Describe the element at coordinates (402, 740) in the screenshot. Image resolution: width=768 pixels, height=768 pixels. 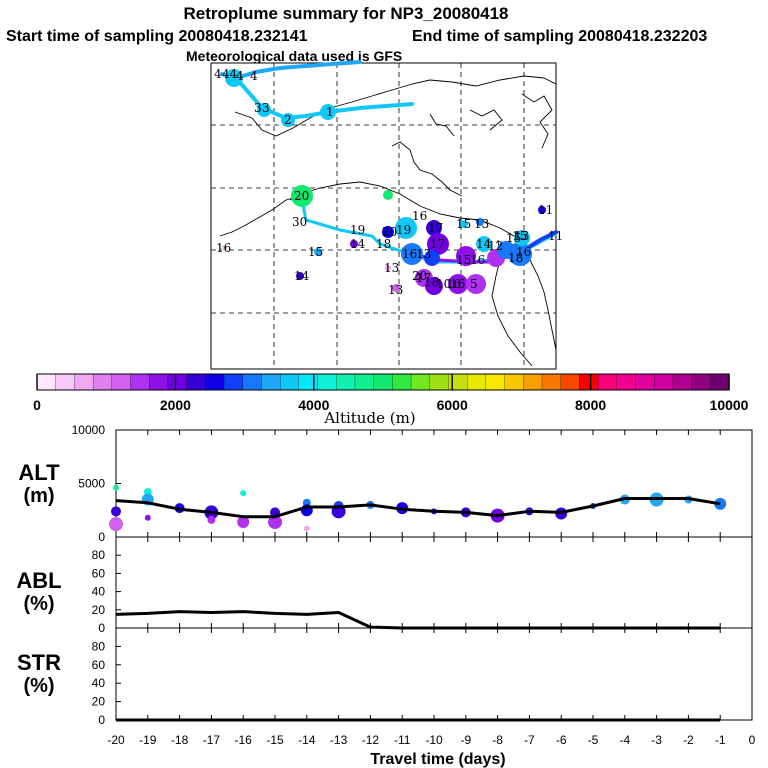
I see `x-tick-label: -11` at that location.